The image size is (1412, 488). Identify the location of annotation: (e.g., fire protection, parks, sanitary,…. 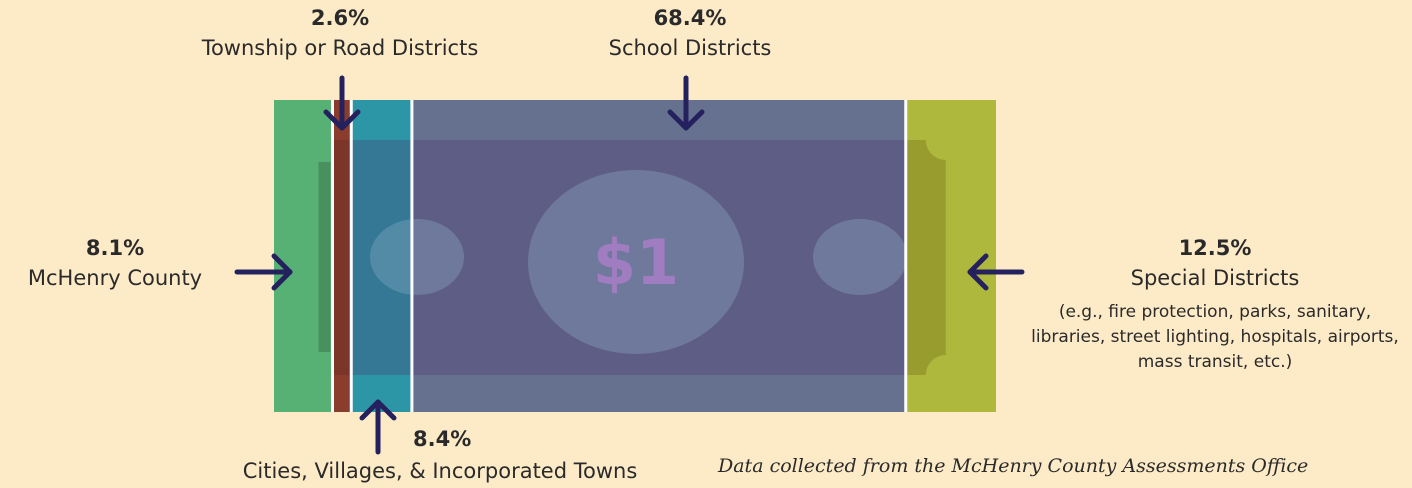
(1215, 337).